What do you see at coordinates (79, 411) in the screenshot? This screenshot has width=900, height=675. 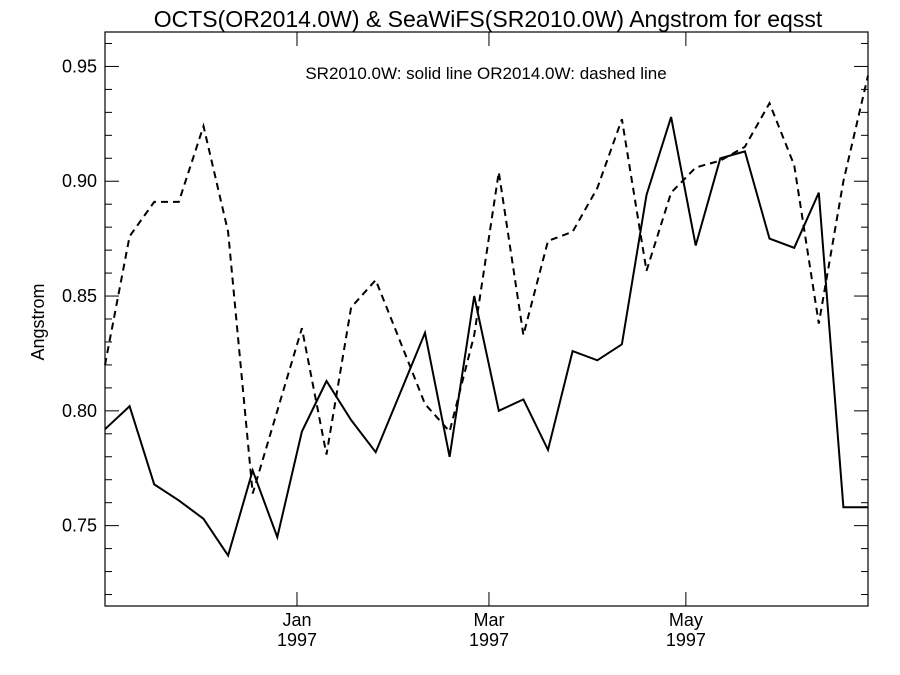 I see `y-tick-label: 0.80` at bounding box center [79, 411].